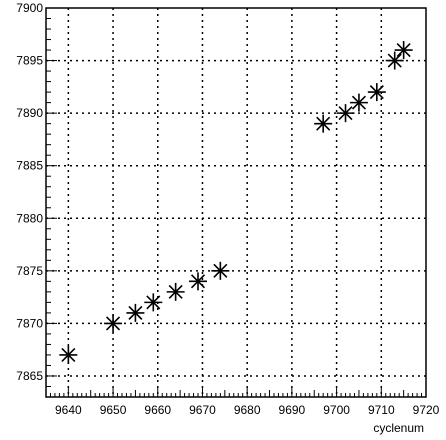 Image resolution: width=446 pixels, height=440 pixels. Describe the element at coordinates (29, 8) in the screenshot. I see `y-tick-label: 7900` at that location.